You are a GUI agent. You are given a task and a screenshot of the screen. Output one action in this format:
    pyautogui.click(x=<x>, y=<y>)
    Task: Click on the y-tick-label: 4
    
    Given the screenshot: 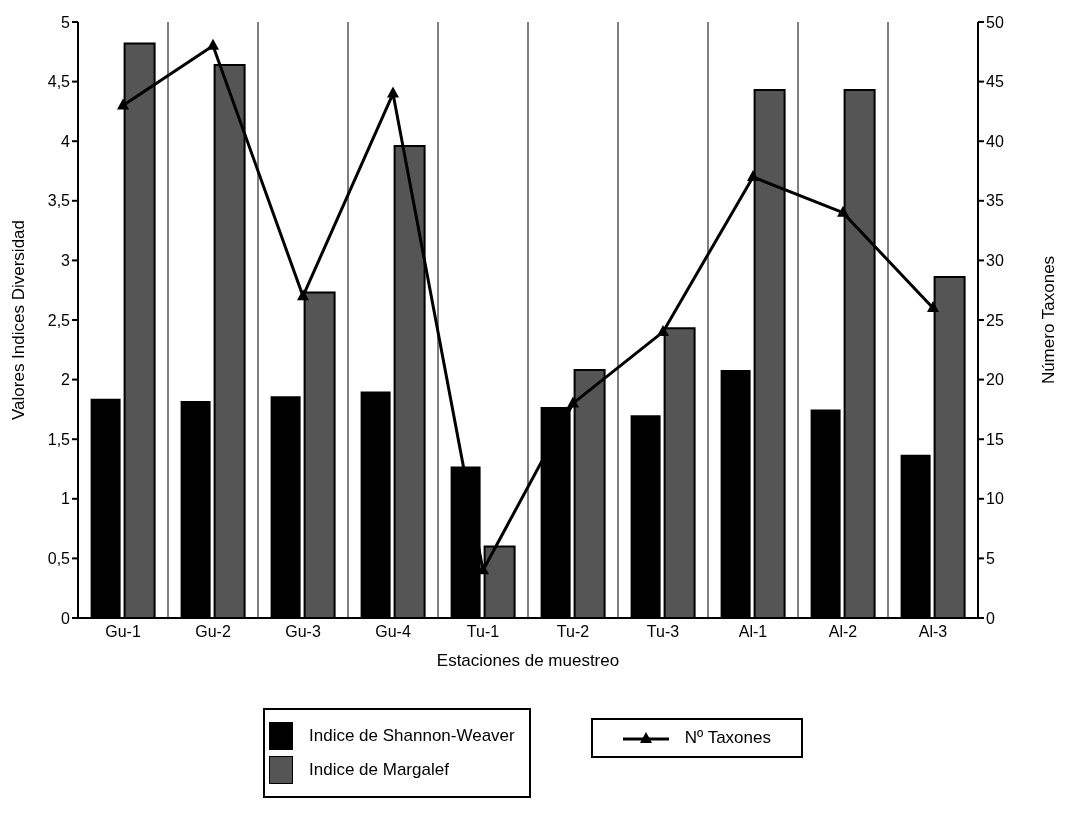 What is the action you would take?
    pyautogui.click(x=66, y=141)
    